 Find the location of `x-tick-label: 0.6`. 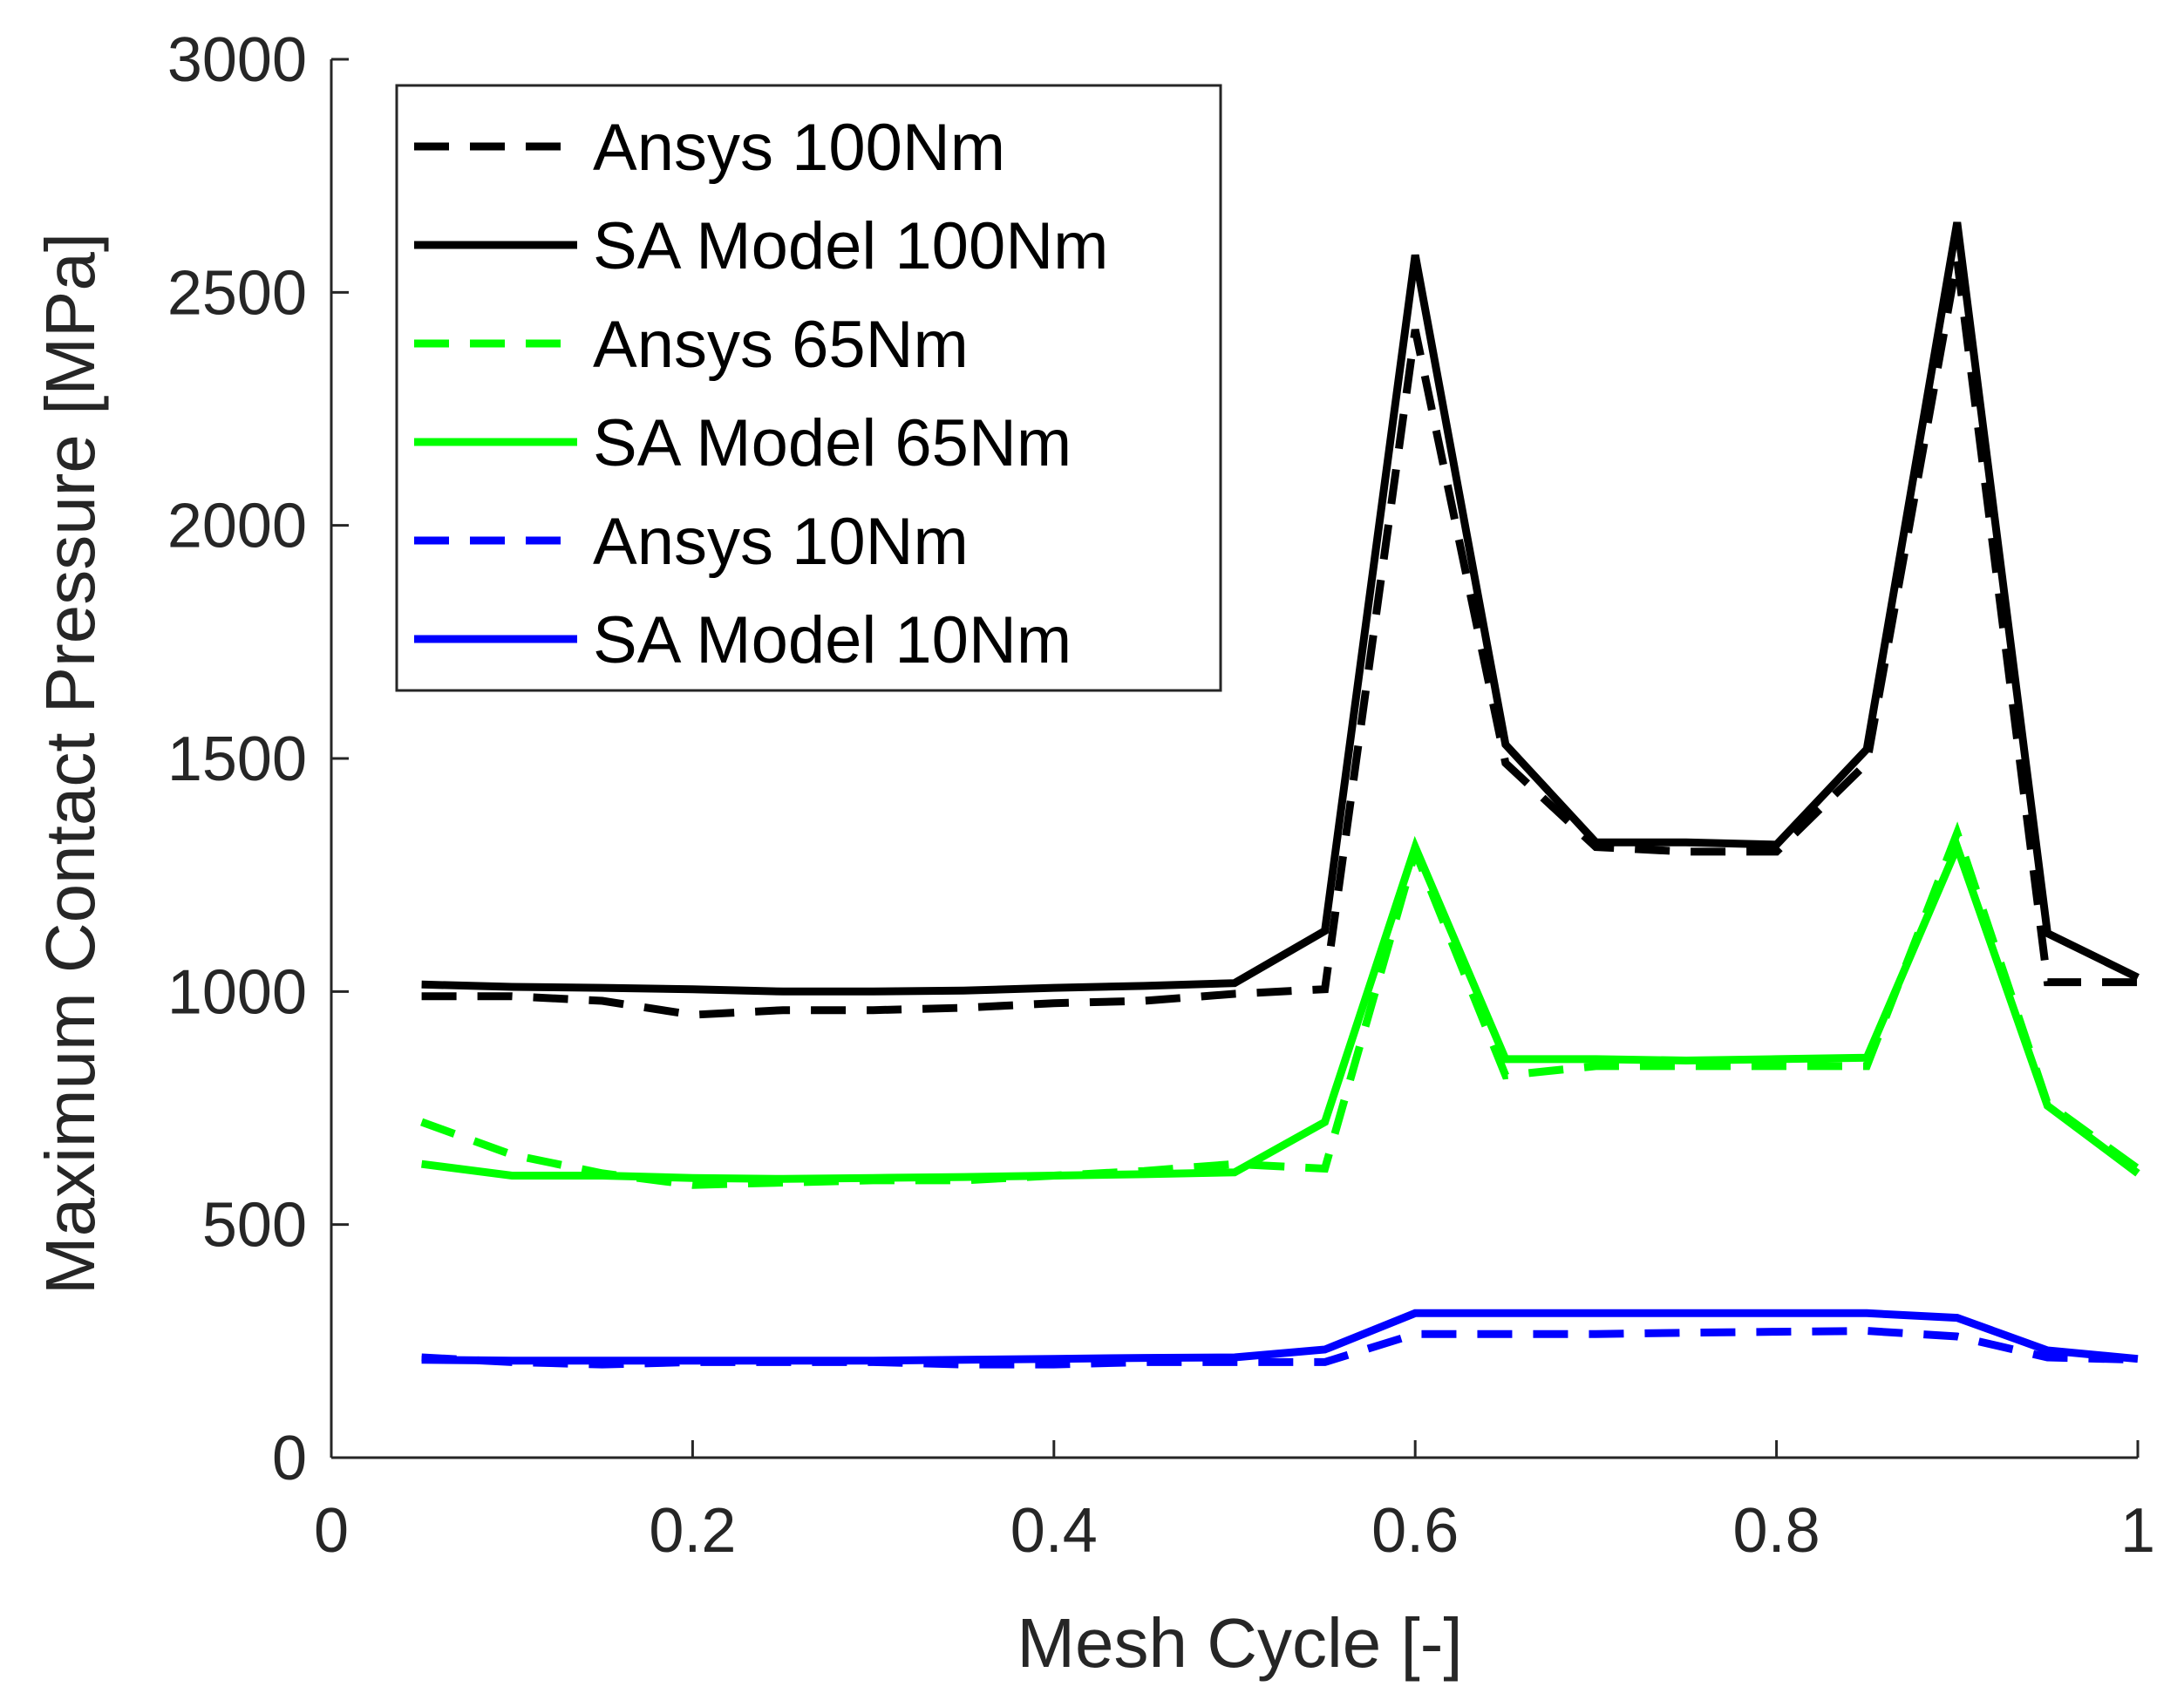

x-tick-label: 0.6 is located at coordinates (1415, 1531).